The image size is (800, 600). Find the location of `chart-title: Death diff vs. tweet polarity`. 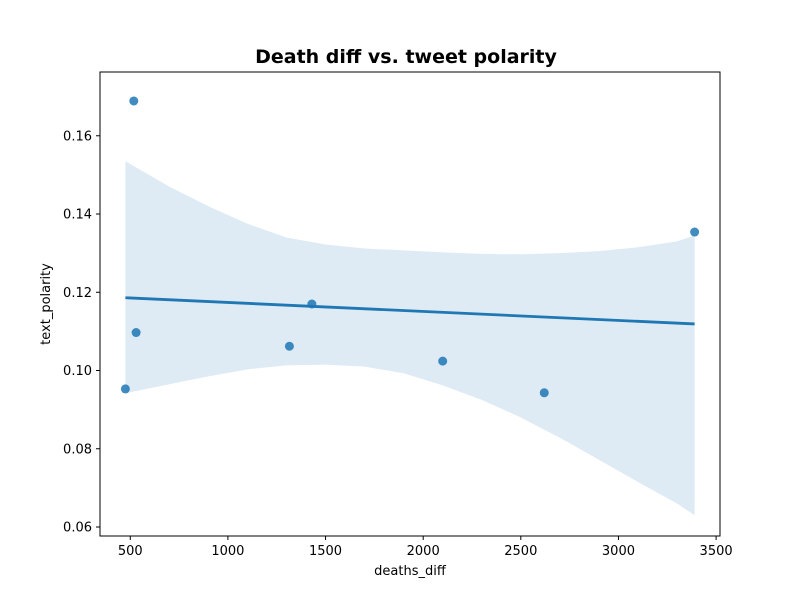

chart-title: Death diff vs. tweet polarity is located at coordinates (406, 57).